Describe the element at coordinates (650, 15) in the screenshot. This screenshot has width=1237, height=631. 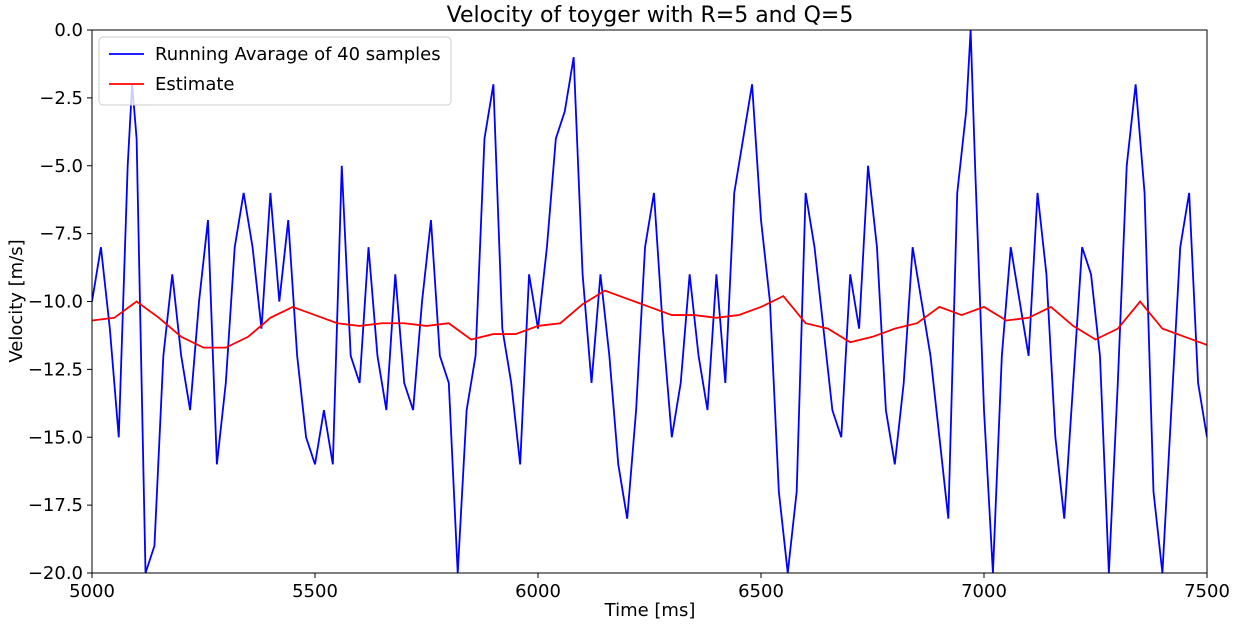
I see `chart-title: Velocity of toyger with R=5 and Q=5` at that location.